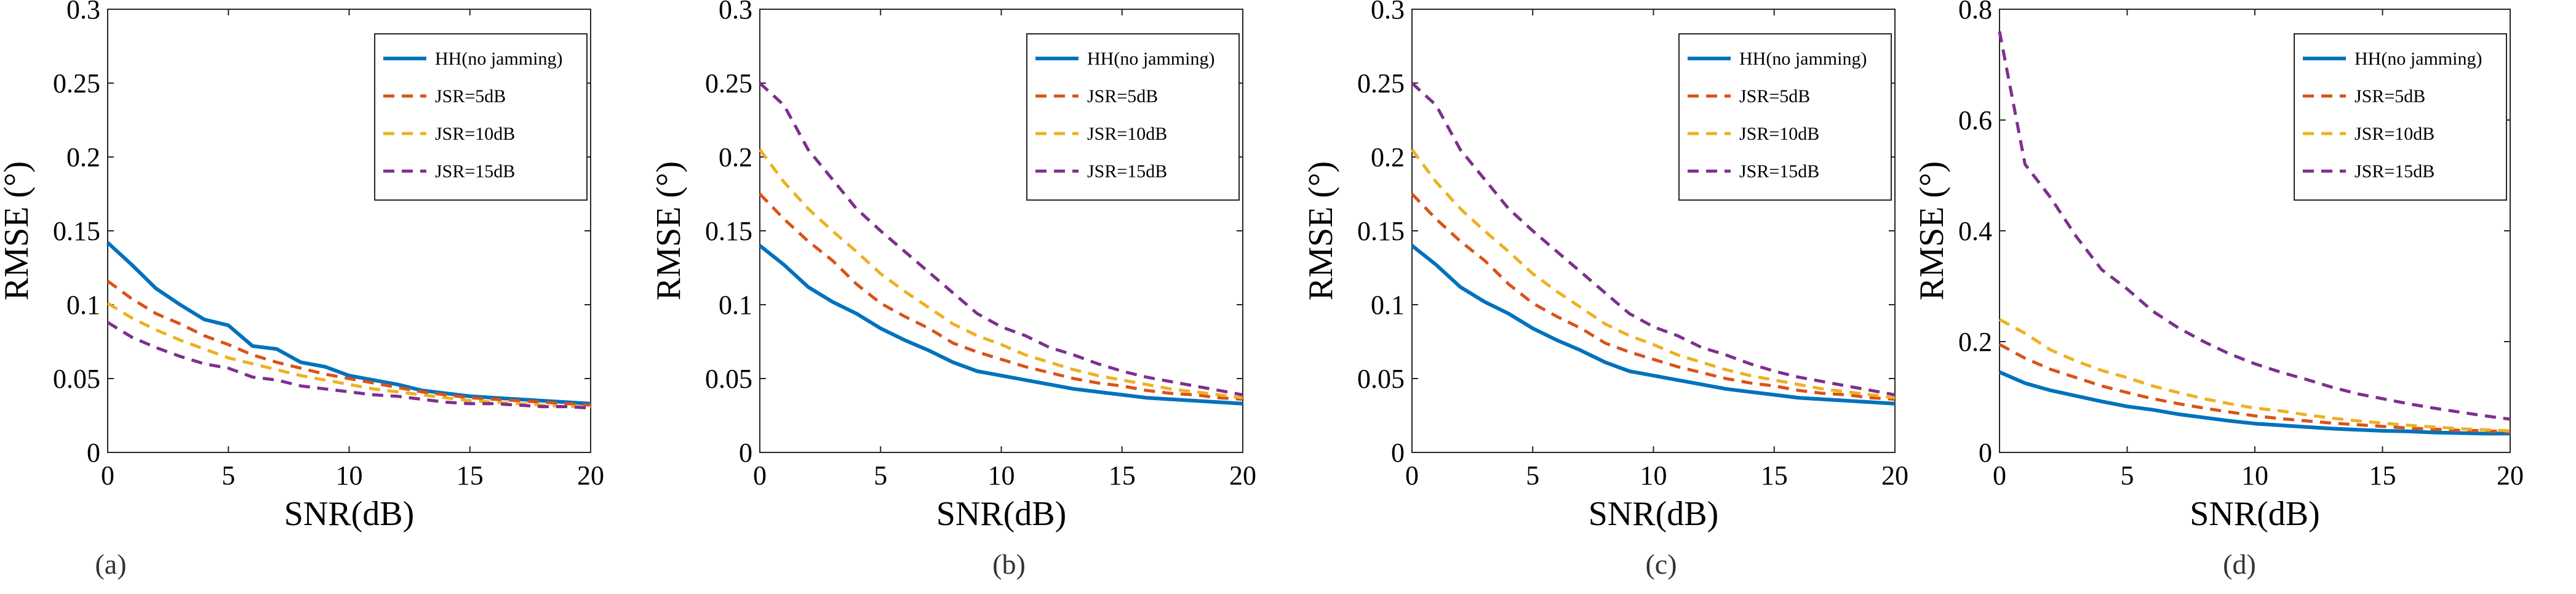 This screenshot has width=2576, height=594. What do you see at coordinates (1388, 157) in the screenshot?
I see `chart-c-y-tick-label: 0.2` at bounding box center [1388, 157].